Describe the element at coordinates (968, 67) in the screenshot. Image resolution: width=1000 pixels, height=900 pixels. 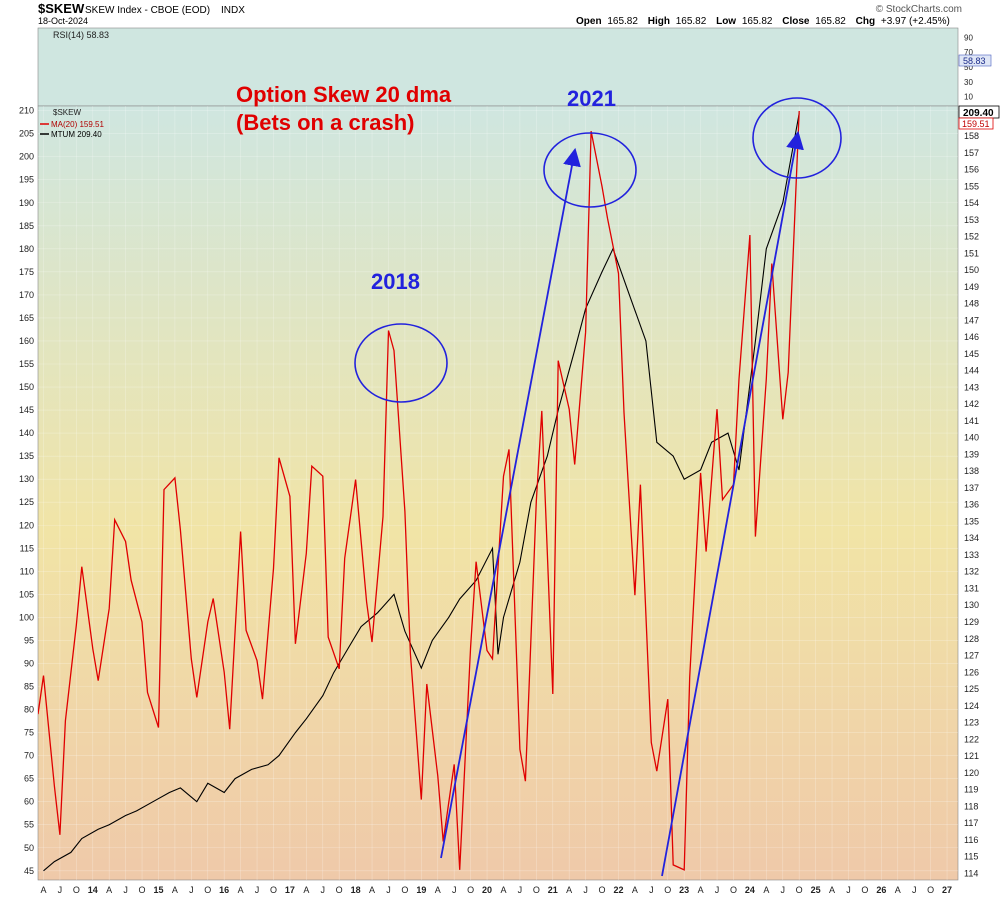
I see `rsi-ticks: 90 70 50 30 10` at that location.